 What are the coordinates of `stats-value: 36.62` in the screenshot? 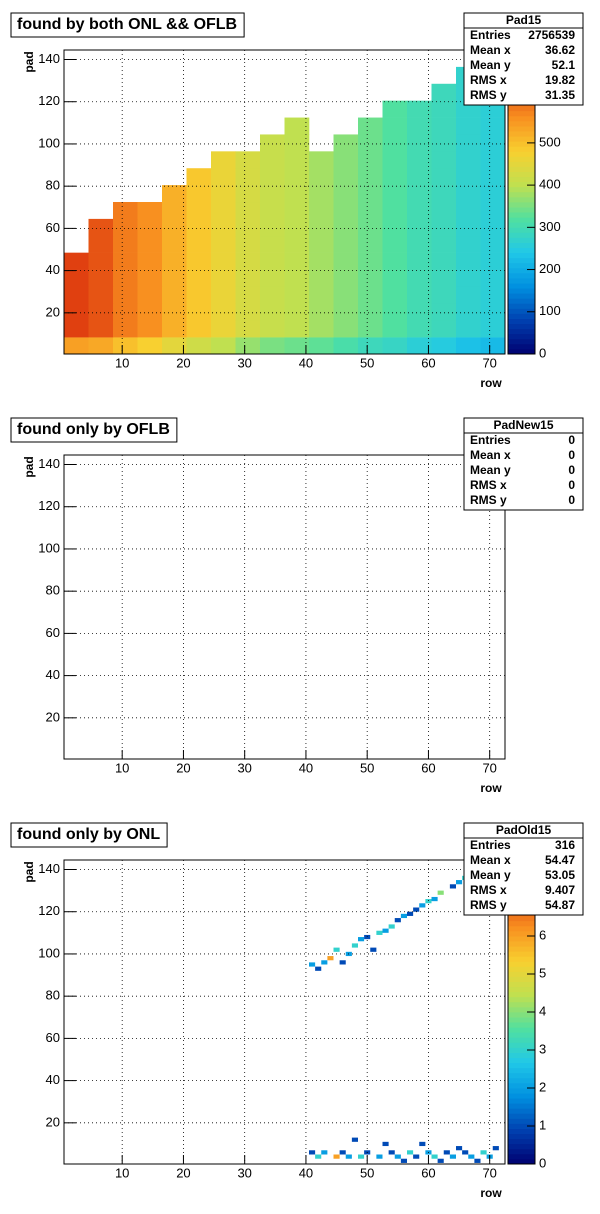 It's located at (560, 50).